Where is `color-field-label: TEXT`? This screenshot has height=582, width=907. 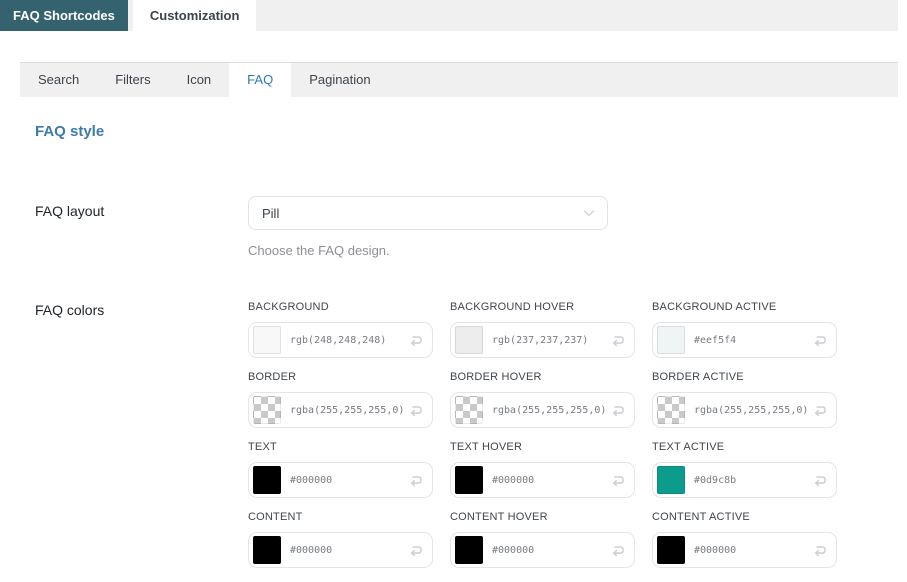 color-field-label: TEXT is located at coordinates (262, 447).